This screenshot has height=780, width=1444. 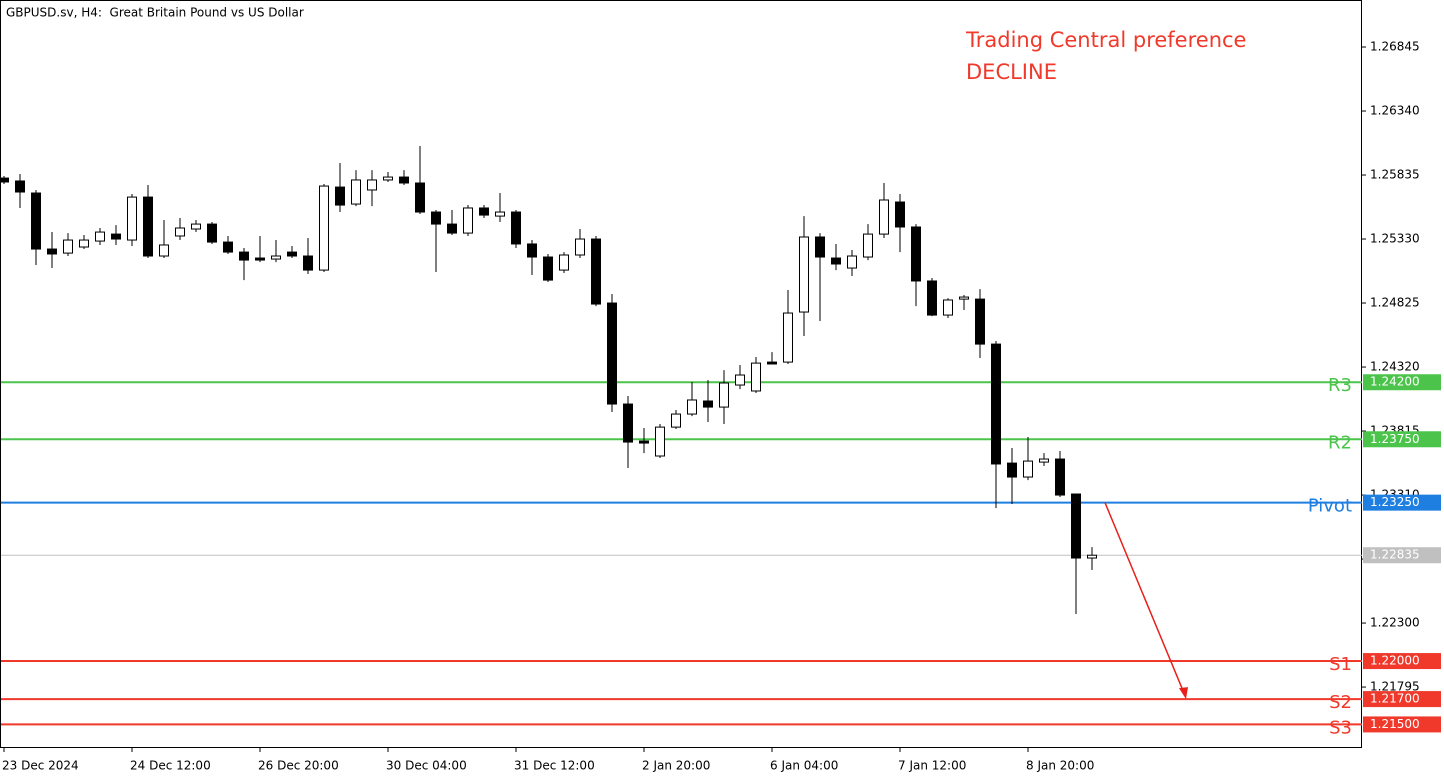 I want to click on level-name: R2, so click(x=1340, y=442).